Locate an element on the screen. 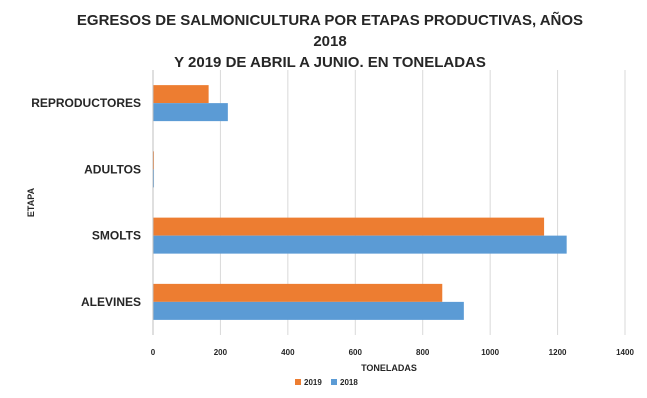  x-tick-label-600: 600 is located at coordinates (356, 352).